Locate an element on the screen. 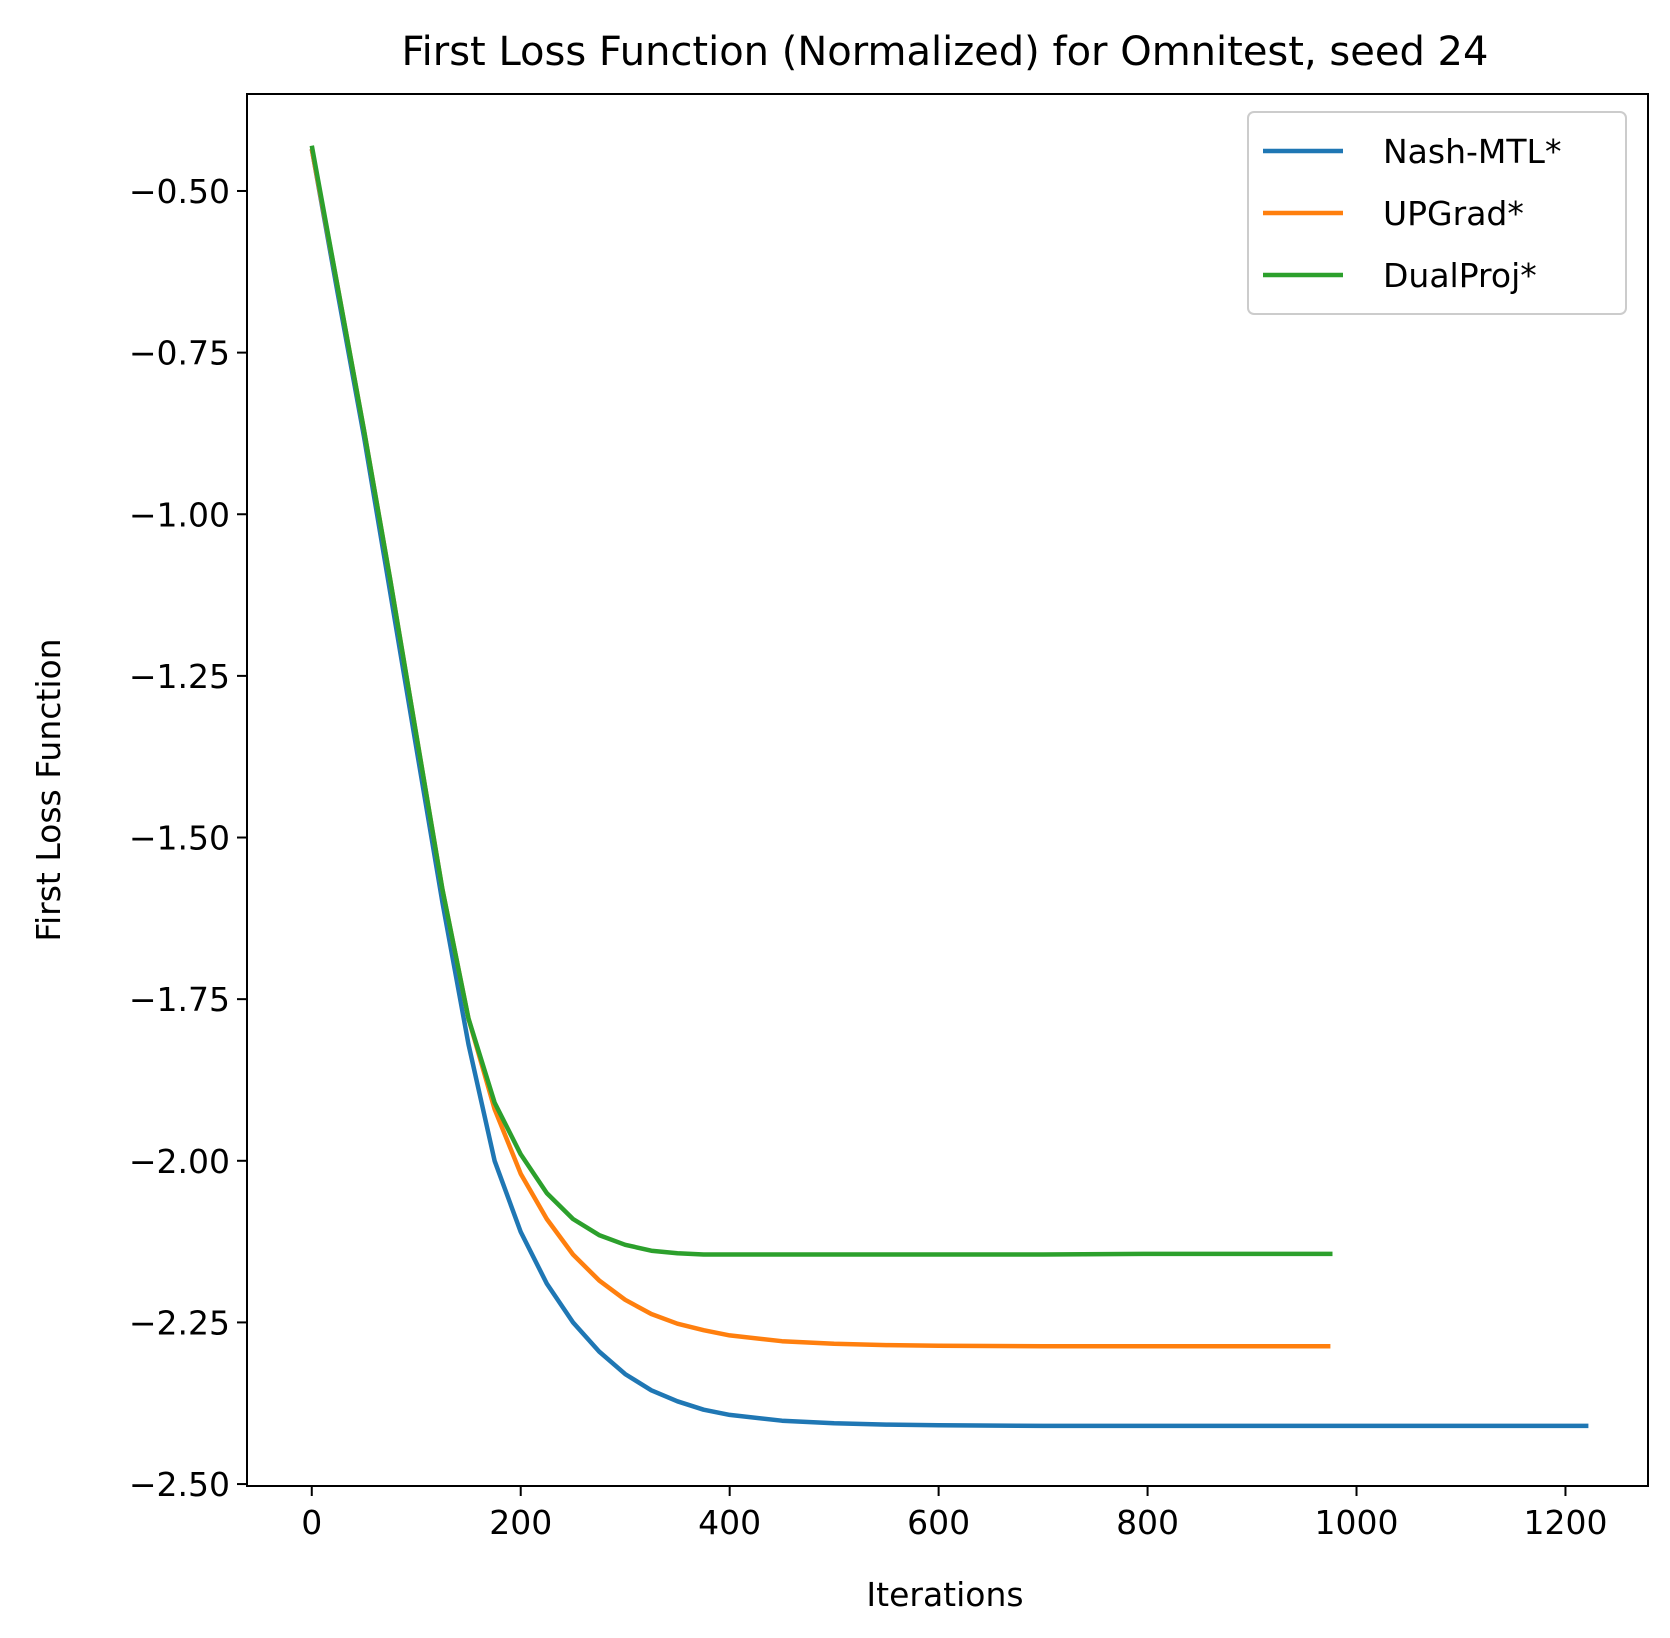 This screenshot has width=1670, height=1638. x-tick-label: 1200 is located at coordinates (1565, 1522).